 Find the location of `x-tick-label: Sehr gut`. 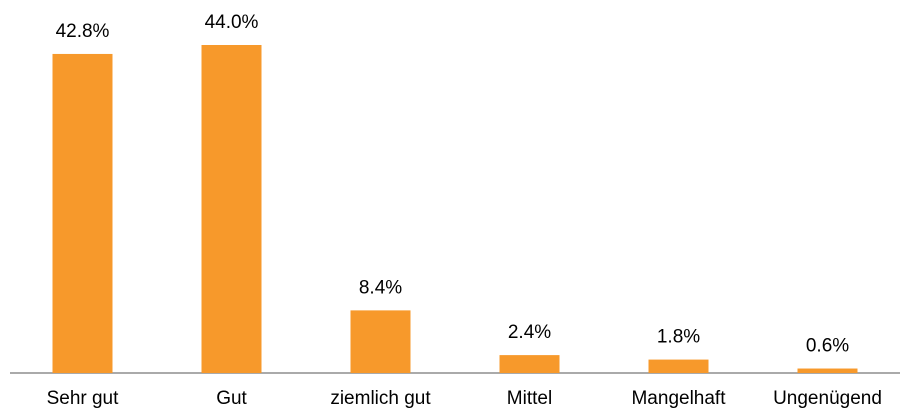

x-tick-label: Sehr gut is located at coordinates (83, 398).